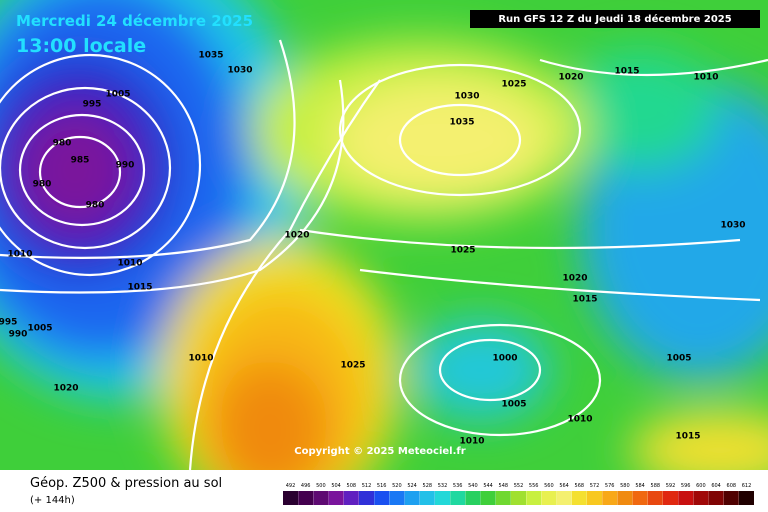 The width and height of the screenshot is (768, 512). Describe the element at coordinates (549, 486) in the screenshot. I see `scale-label: 560` at that location.